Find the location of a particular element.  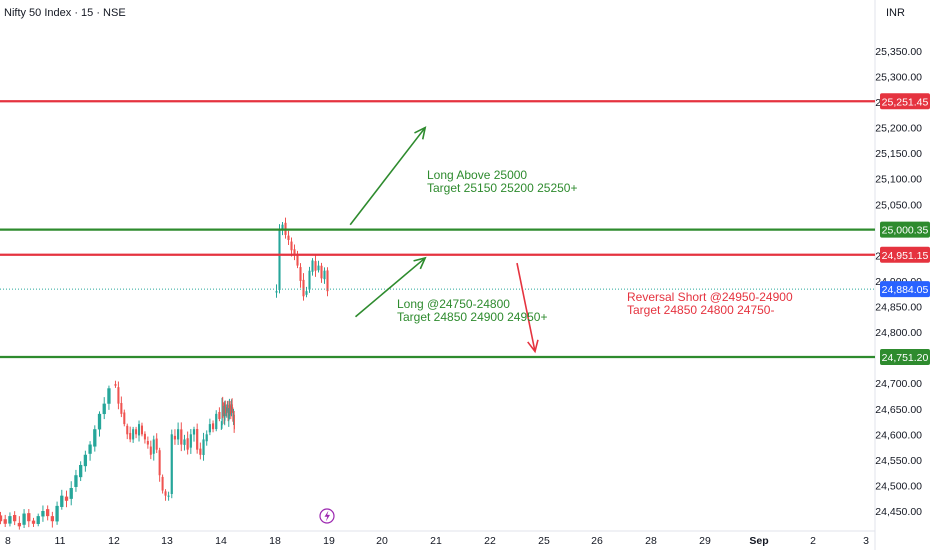

price-tag-label: 24,951.15 is located at coordinates (905, 256).